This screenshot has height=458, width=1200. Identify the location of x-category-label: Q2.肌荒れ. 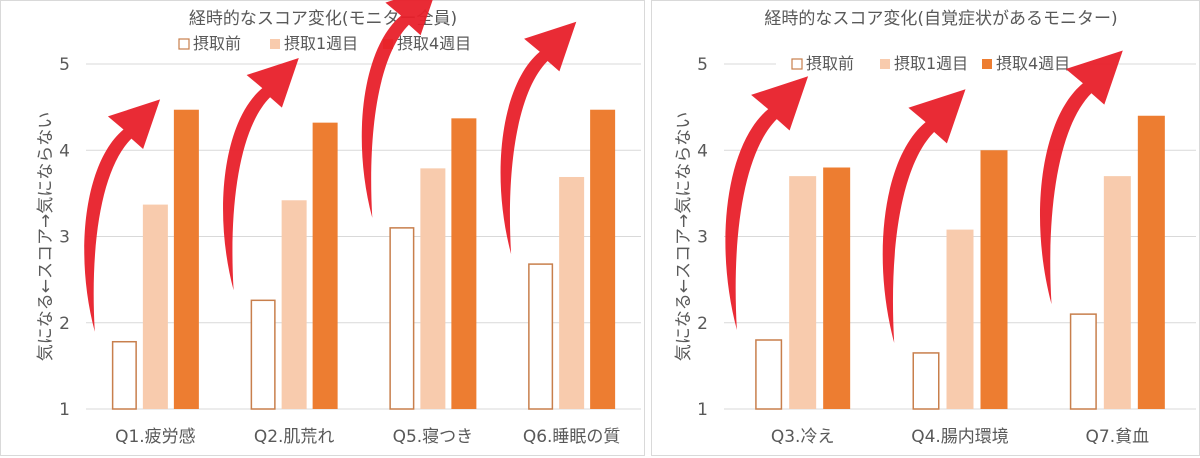
(294, 437).